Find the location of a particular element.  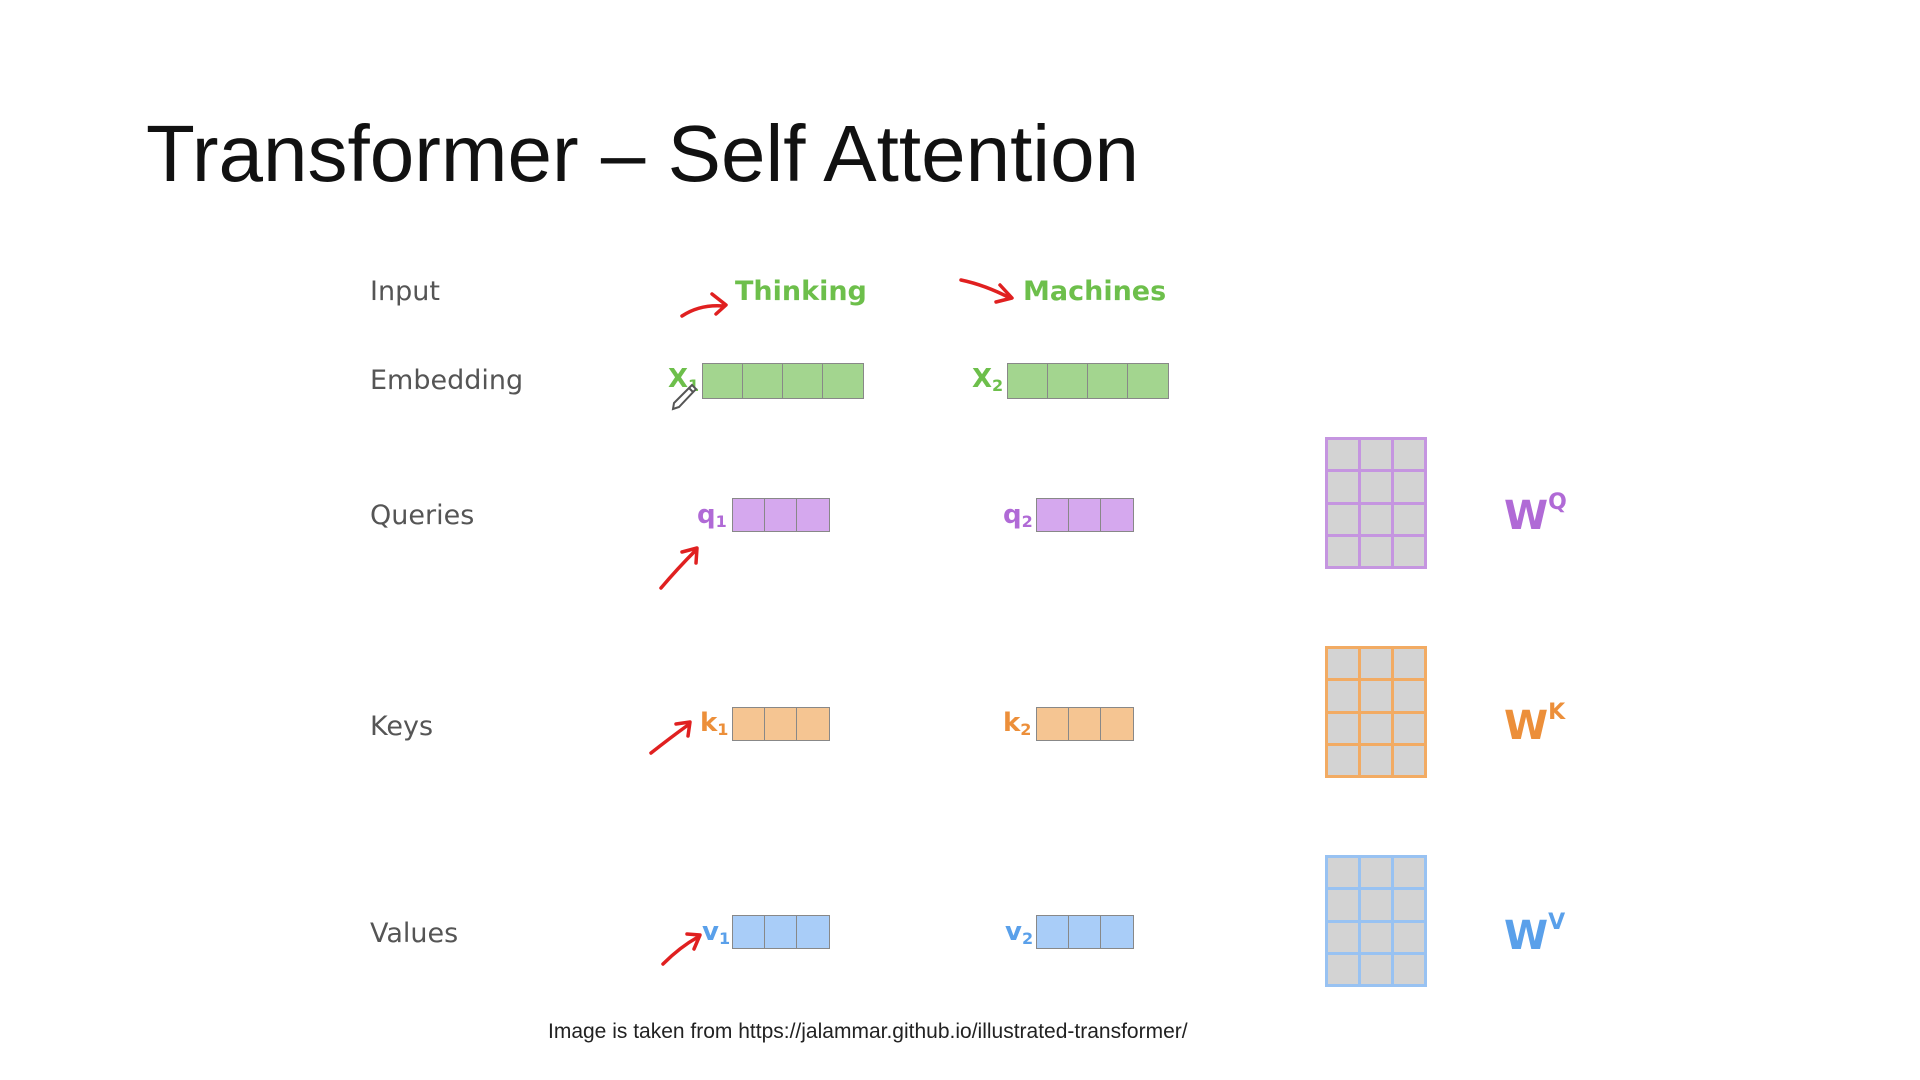

embedding-vector-x2 is located at coordinates (1088, 381).